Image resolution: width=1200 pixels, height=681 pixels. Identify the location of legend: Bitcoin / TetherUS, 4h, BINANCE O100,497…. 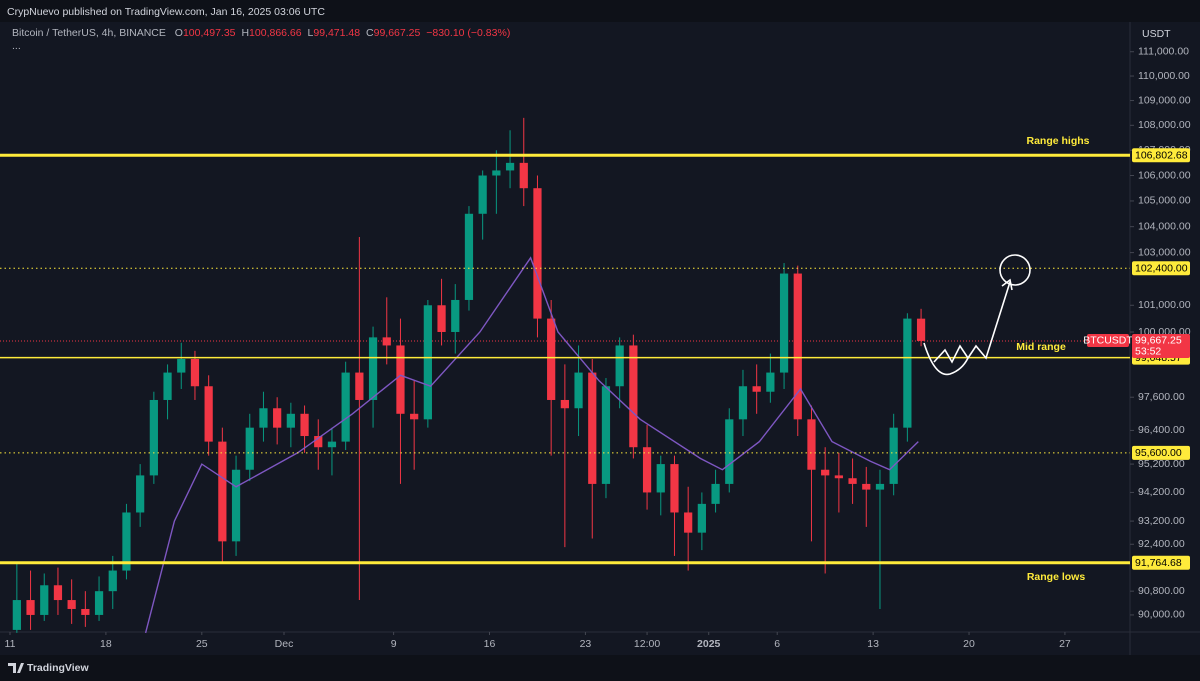
(261, 33).